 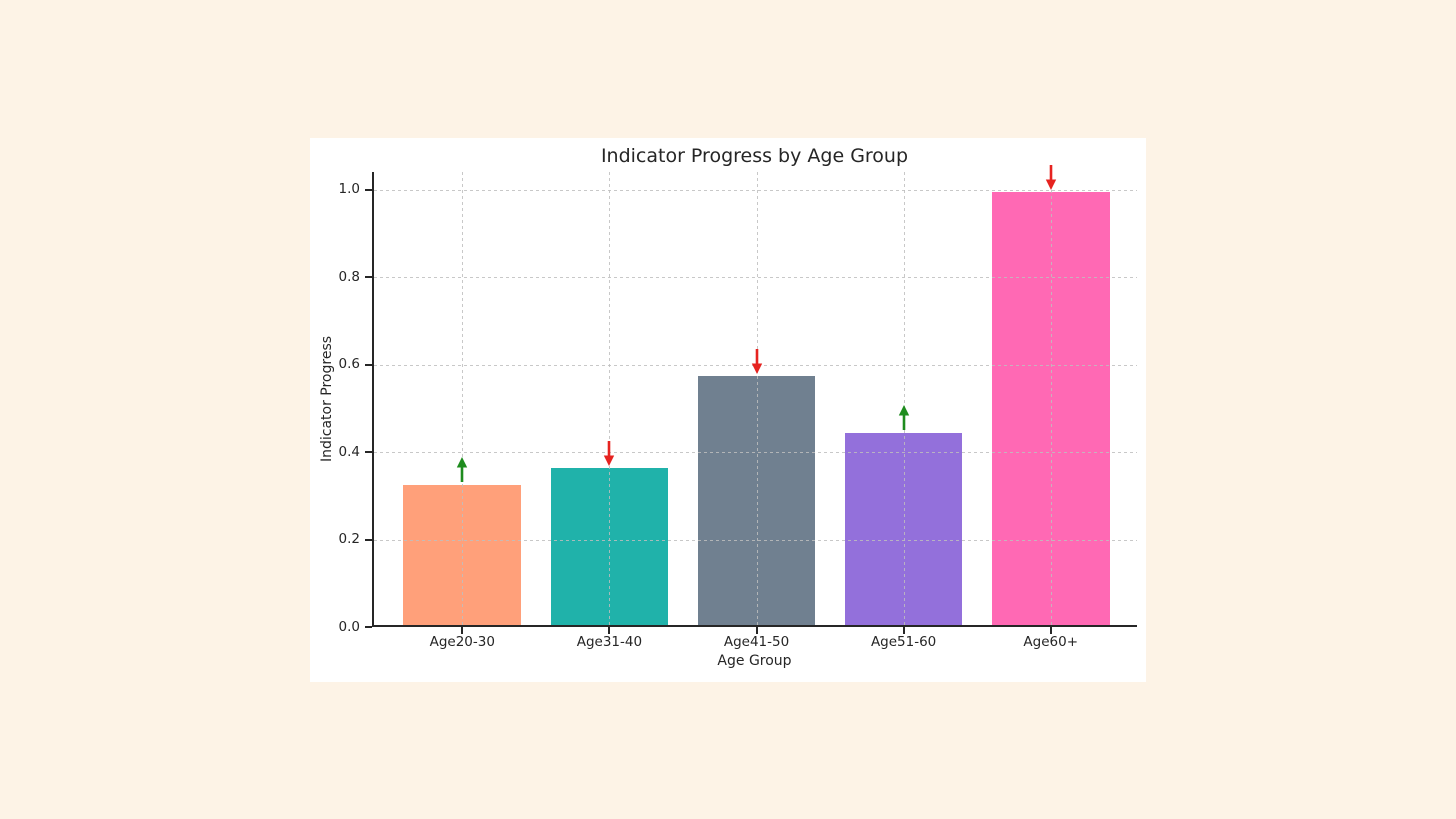 I want to click on x-tick-label: Age51-60, so click(x=903, y=642).